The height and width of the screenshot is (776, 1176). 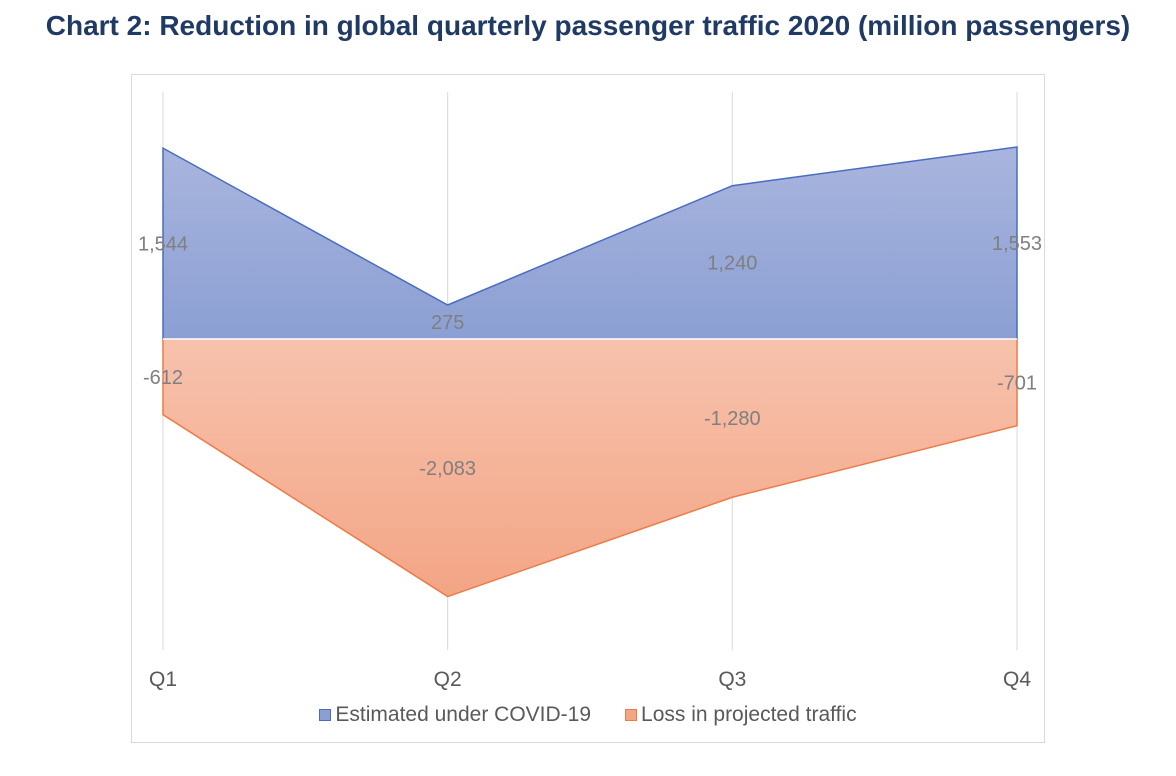 I want to click on x-tick-q3: Q3, so click(x=732, y=679).